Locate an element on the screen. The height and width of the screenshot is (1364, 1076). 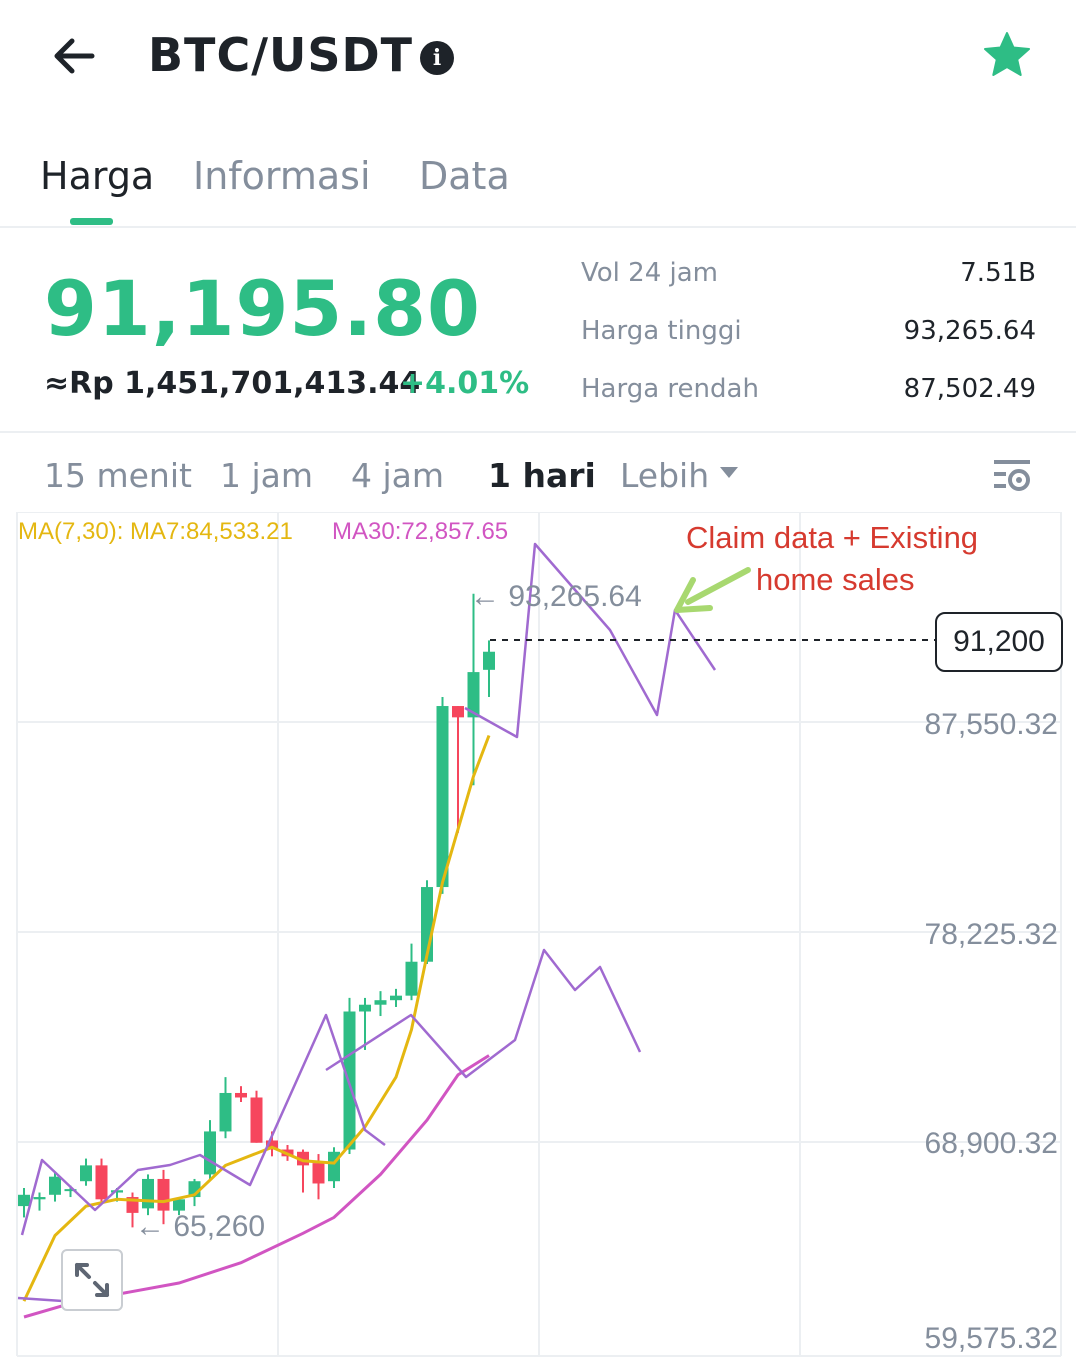
active-tab-indicator is located at coordinates (91, 221).